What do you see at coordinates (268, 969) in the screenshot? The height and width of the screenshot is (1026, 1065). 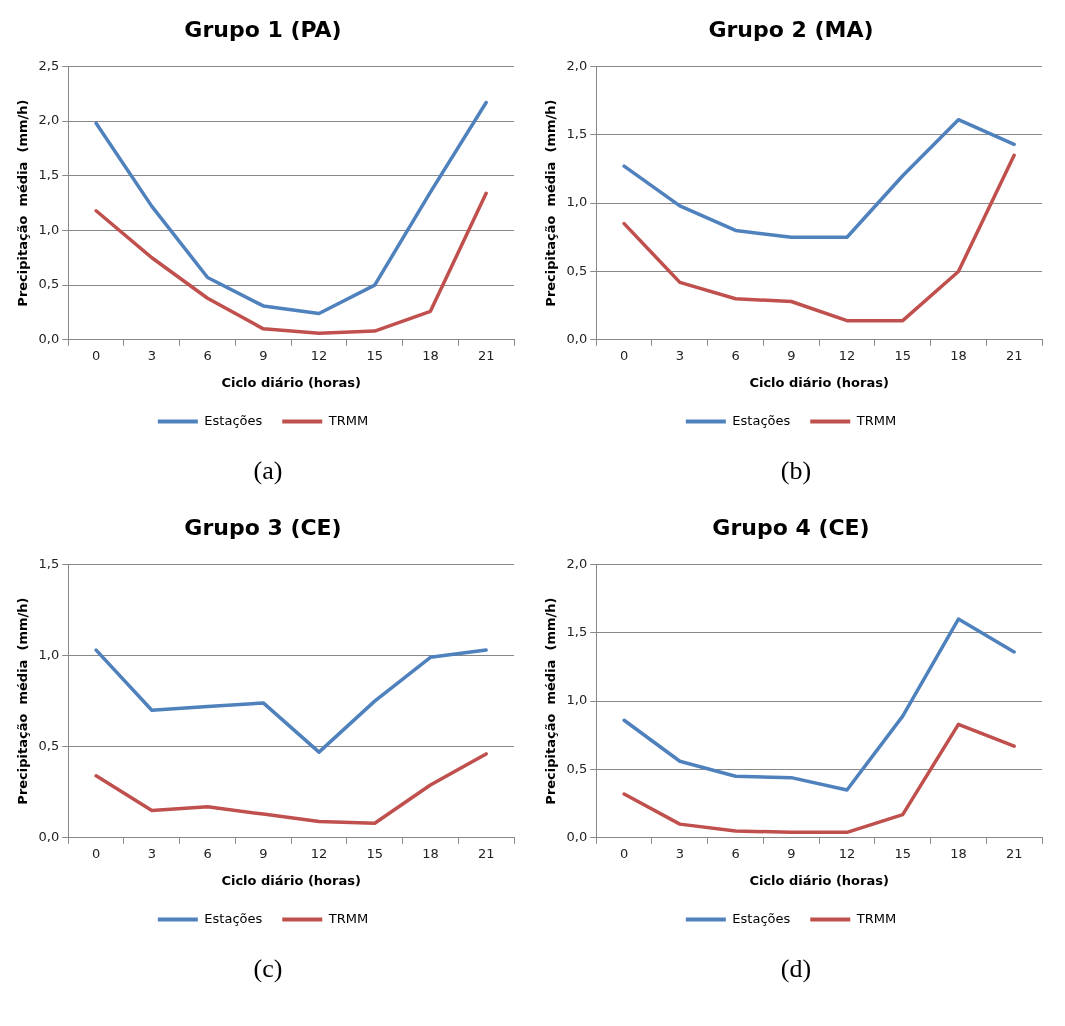 I see `text: (c)` at bounding box center [268, 969].